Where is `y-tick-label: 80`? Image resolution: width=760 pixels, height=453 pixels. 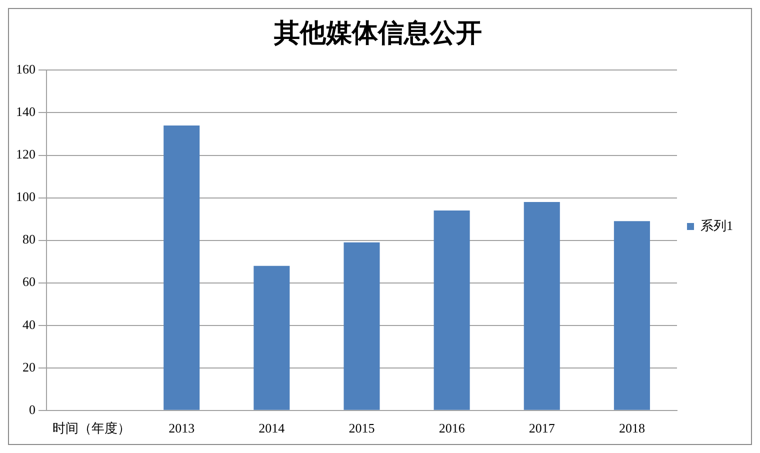 y-tick-label: 80 is located at coordinates (29, 239).